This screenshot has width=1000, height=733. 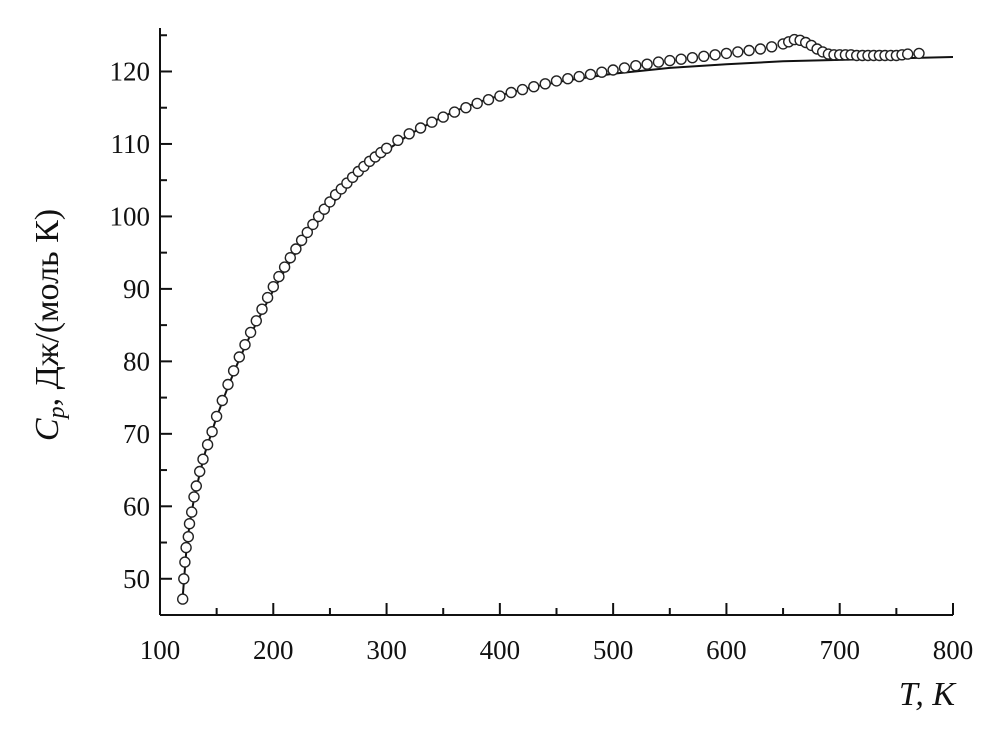 What do you see at coordinates (386, 650) in the screenshot?
I see `x-tick-label: 300` at bounding box center [386, 650].